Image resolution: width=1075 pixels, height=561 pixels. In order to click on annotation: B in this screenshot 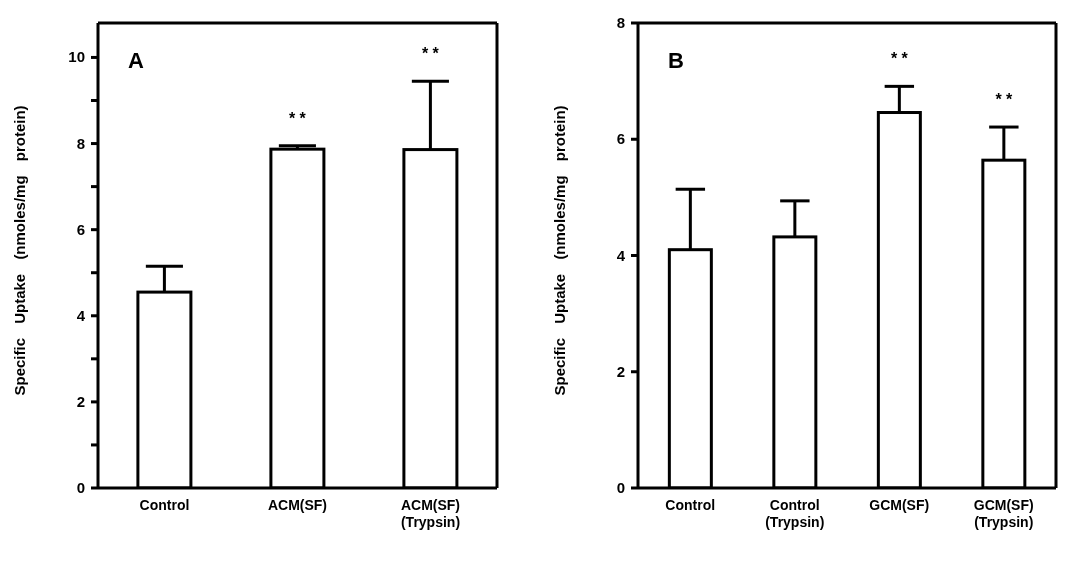, I will do `click(676, 61)`.